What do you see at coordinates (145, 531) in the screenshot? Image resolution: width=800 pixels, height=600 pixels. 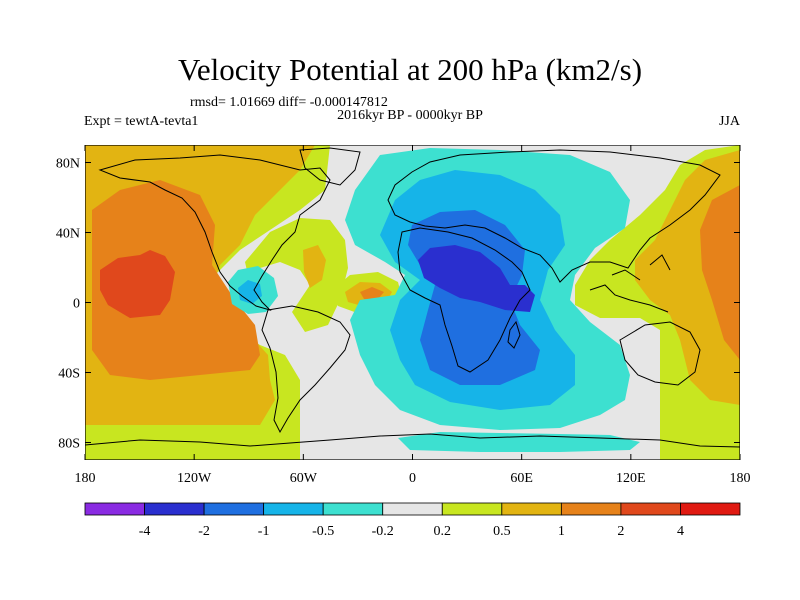 I see `colorbar-level-label: -4` at bounding box center [145, 531].